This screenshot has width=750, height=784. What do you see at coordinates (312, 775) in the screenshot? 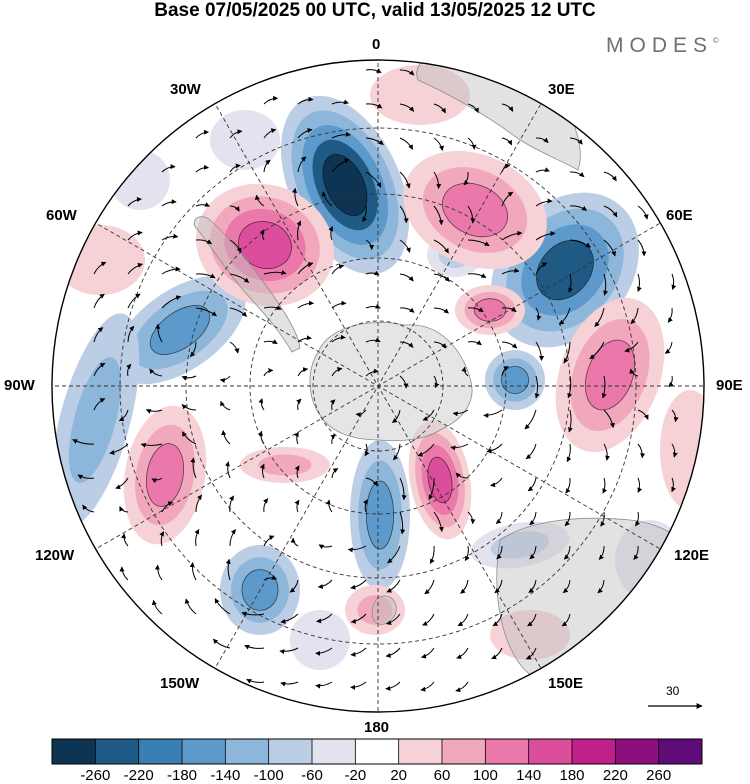
I see `colorbar-label: -60` at bounding box center [312, 775].